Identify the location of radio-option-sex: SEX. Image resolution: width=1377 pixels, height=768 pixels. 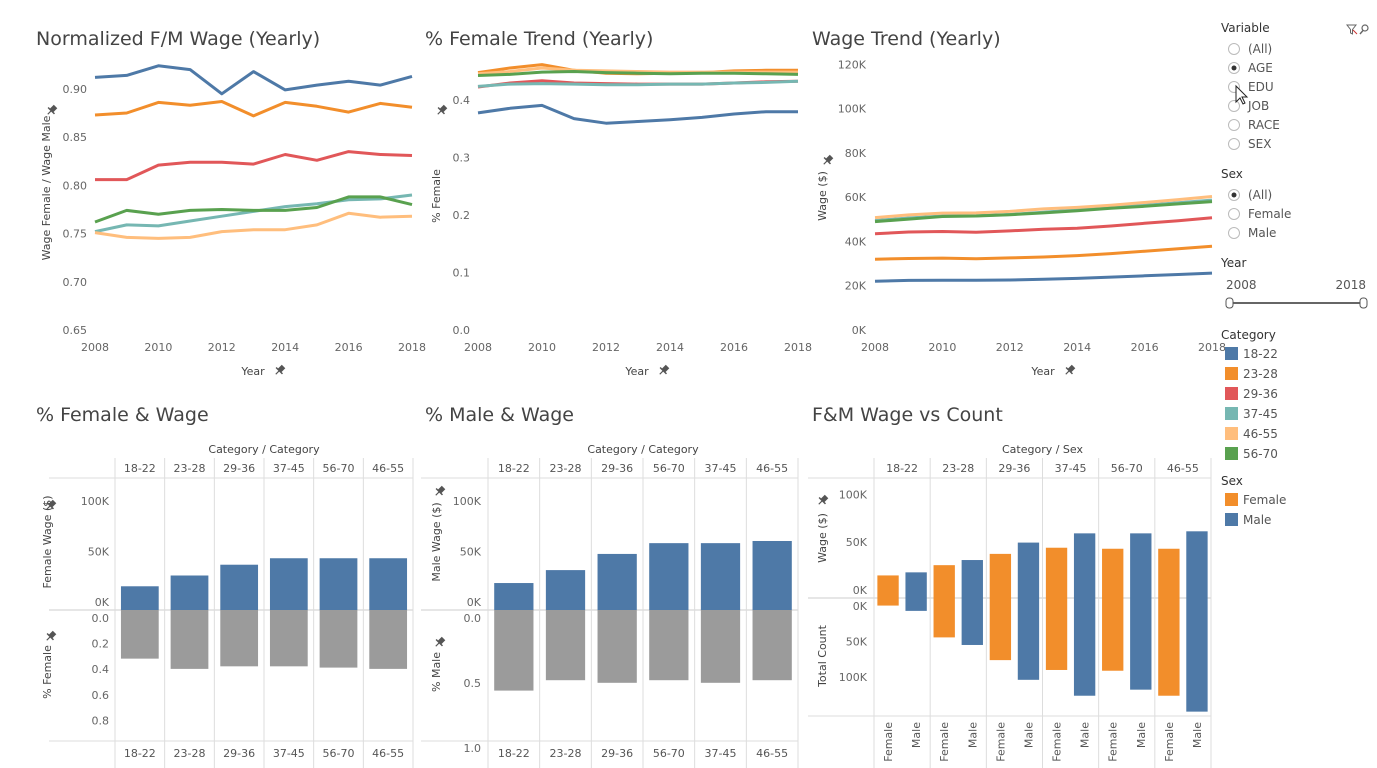
(1250, 144).